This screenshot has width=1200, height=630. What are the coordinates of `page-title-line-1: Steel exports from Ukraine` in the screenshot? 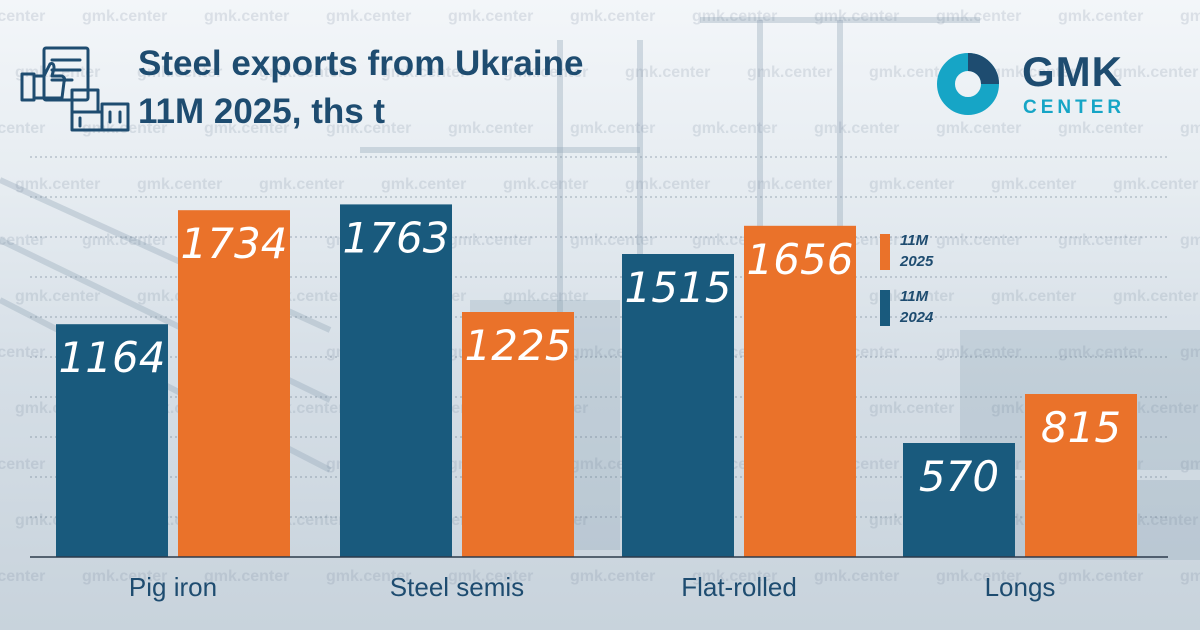 It's located at (361, 63).